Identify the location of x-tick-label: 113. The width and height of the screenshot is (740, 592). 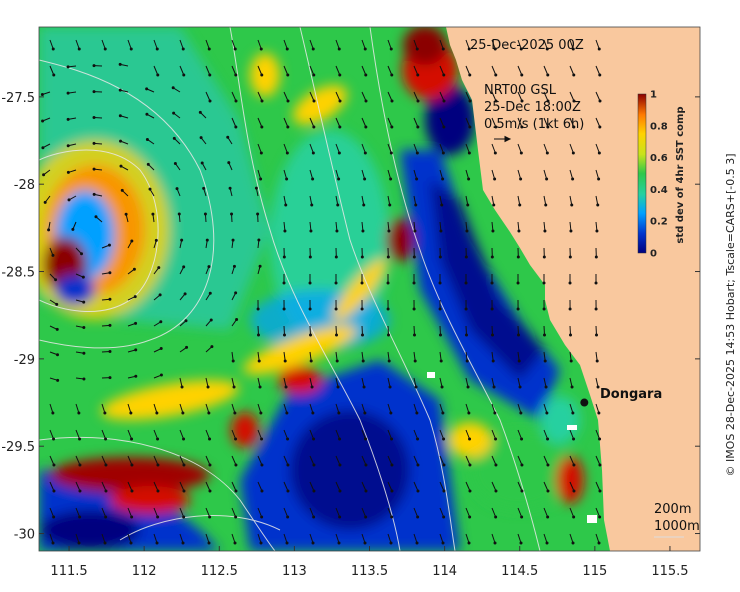
(294, 571).